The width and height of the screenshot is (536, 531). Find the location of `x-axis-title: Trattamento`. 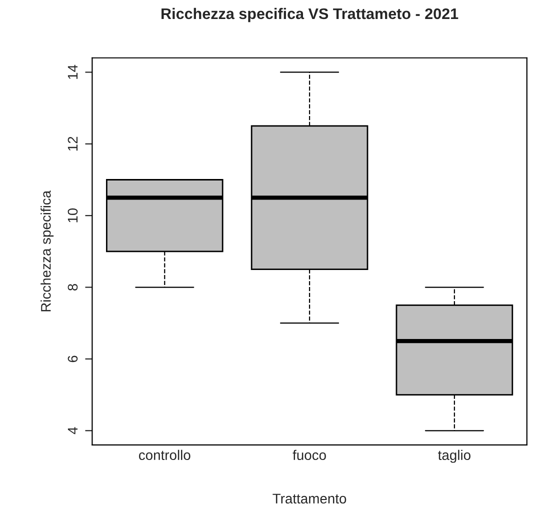

x-axis-title: Trattamento is located at coordinates (309, 499).